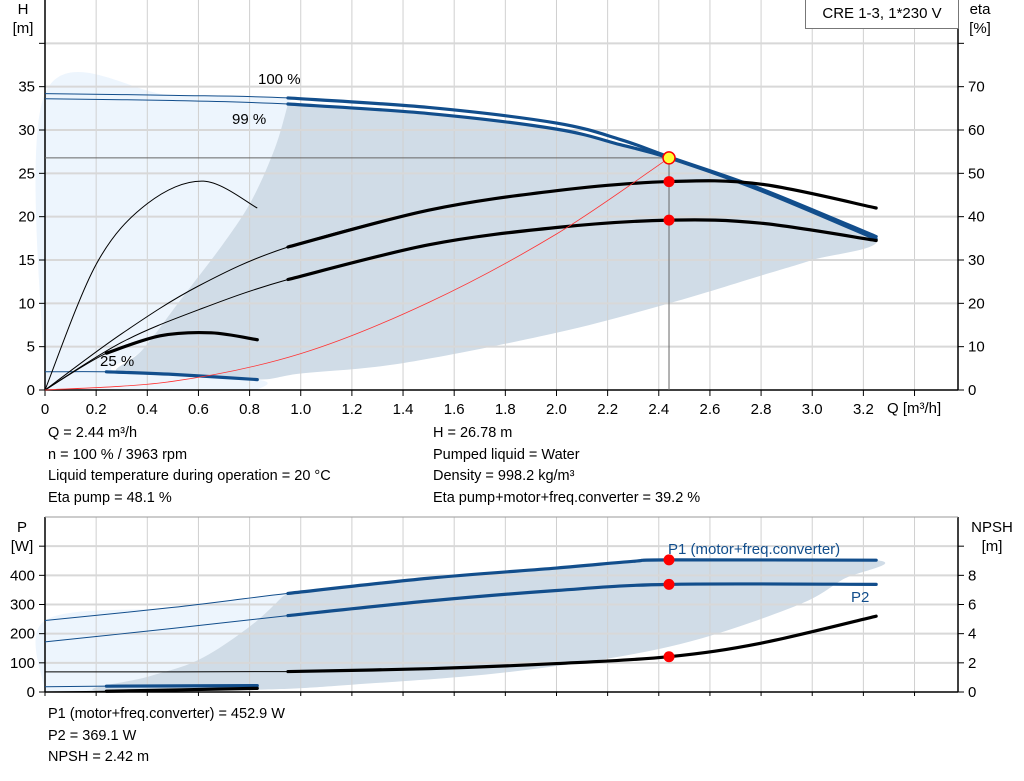 This screenshot has width=1024, height=781. What do you see at coordinates (980, 9) in the screenshot?
I see `eta-axis-name: eta` at bounding box center [980, 9].